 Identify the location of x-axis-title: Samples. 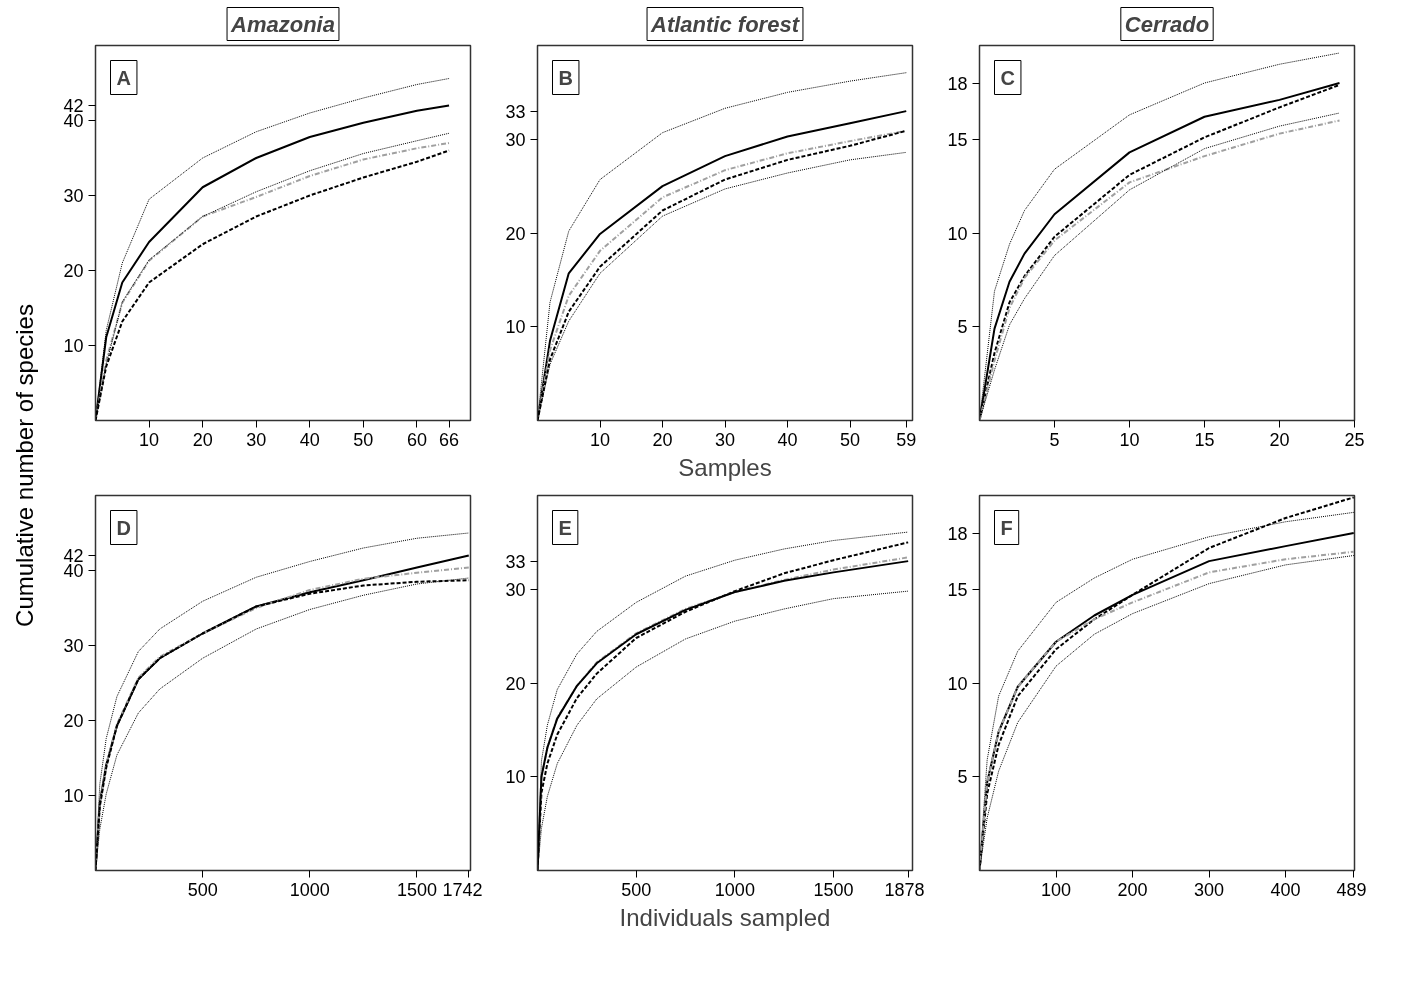
(725, 467).